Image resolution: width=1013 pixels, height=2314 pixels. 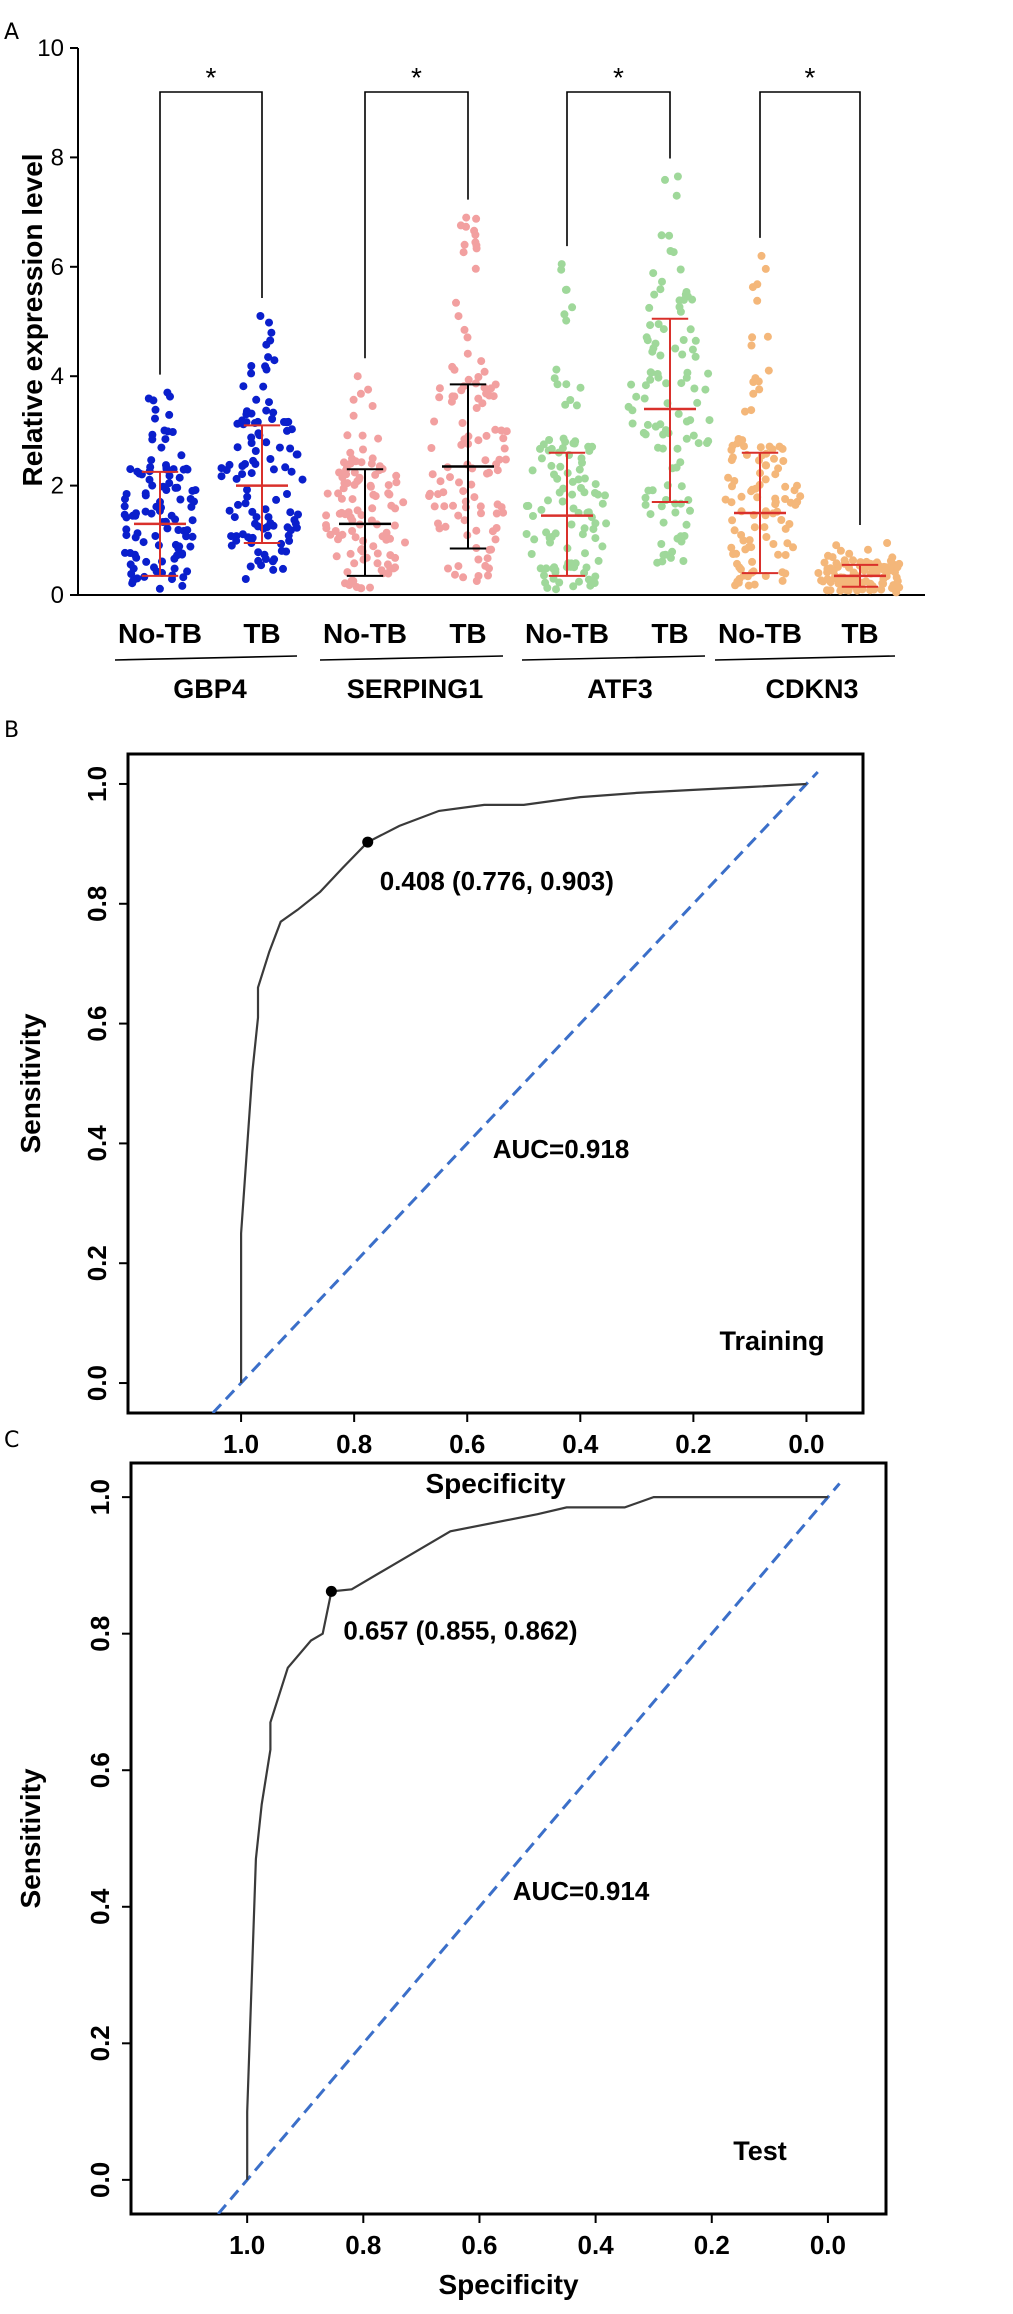 I want to click on panel-a-y-tick-label: 6, so click(x=57, y=267).